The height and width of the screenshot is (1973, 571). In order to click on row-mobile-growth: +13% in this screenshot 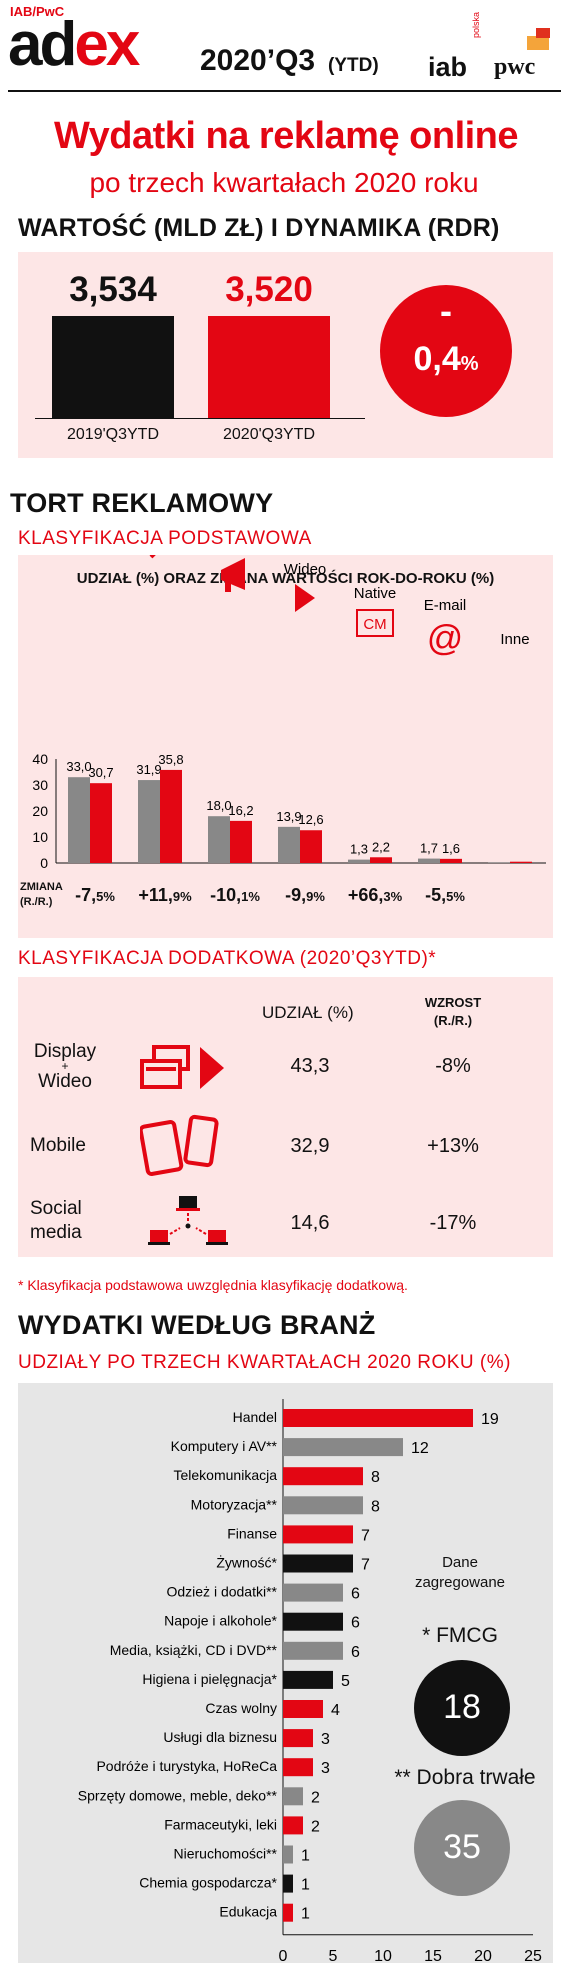, I will do `click(453, 1146)`.